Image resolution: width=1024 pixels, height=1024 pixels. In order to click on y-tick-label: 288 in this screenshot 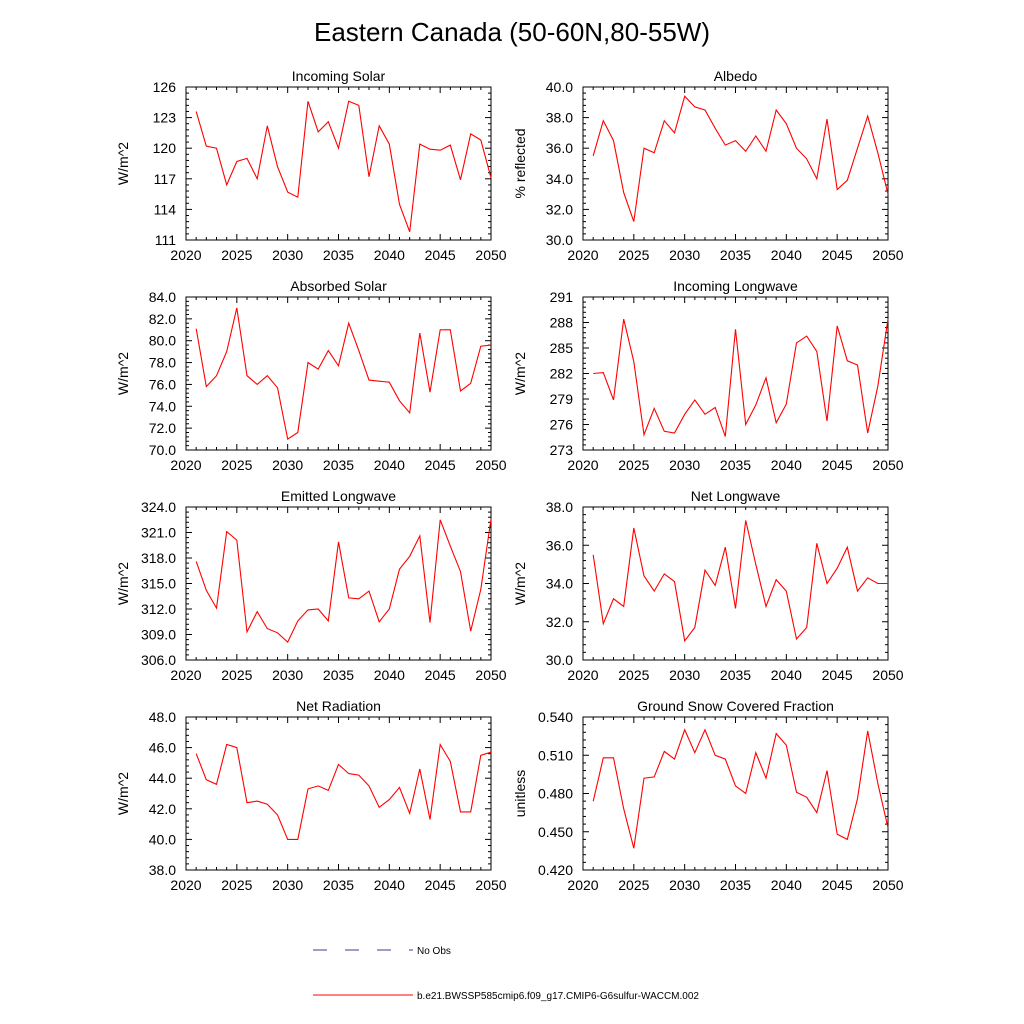, I will do `click(562, 323)`.